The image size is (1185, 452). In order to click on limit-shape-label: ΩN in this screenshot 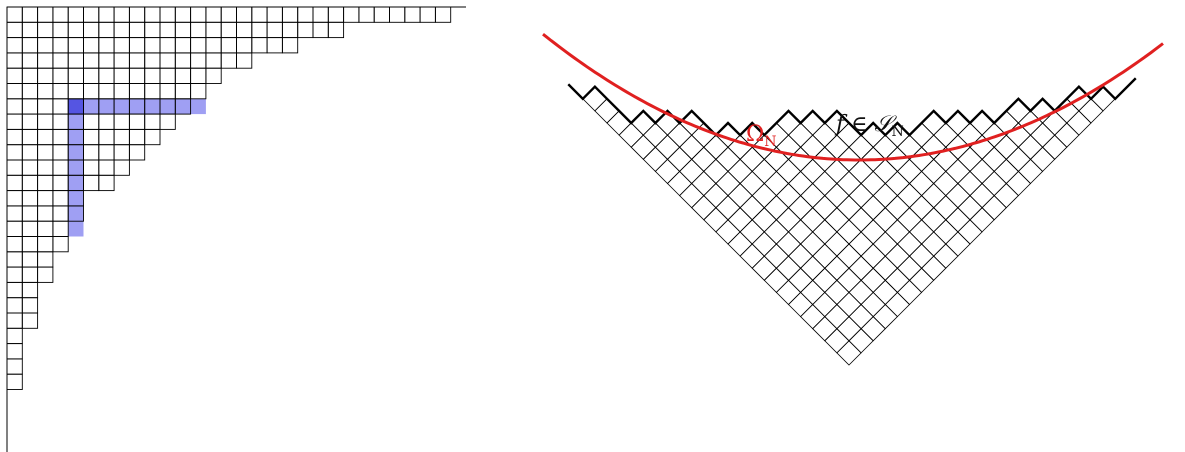, I will do `click(761, 136)`.